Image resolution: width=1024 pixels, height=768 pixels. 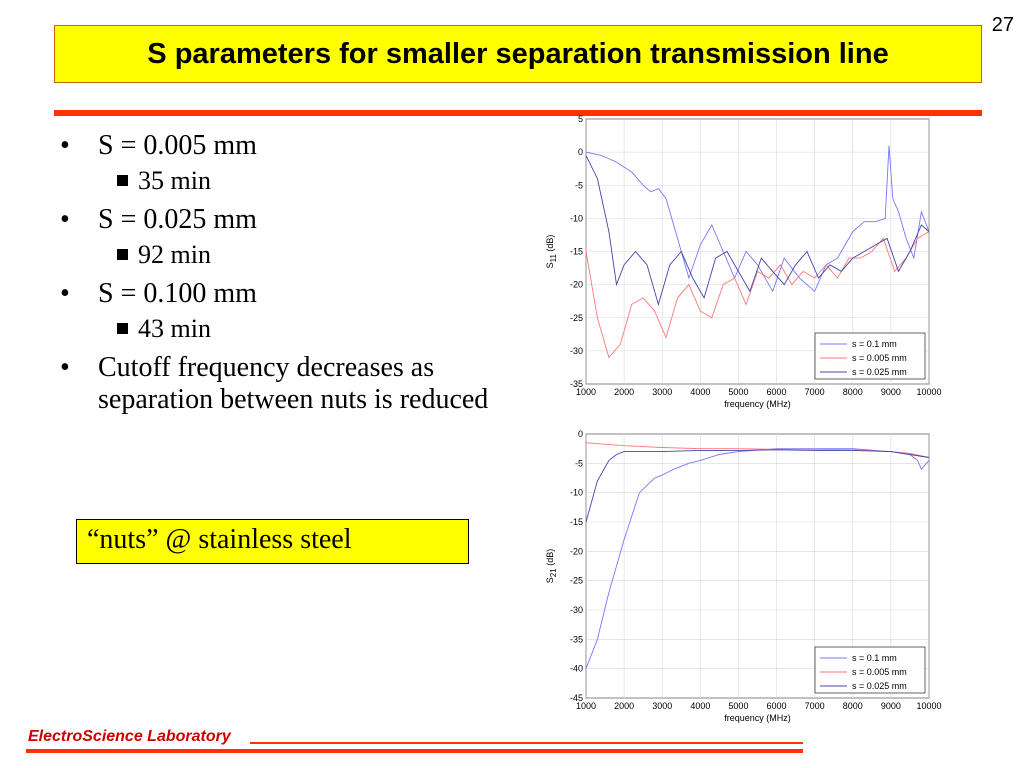 What do you see at coordinates (295, 181) in the screenshot?
I see `sub-bullet-item: 35 min` at bounding box center [295, 181].